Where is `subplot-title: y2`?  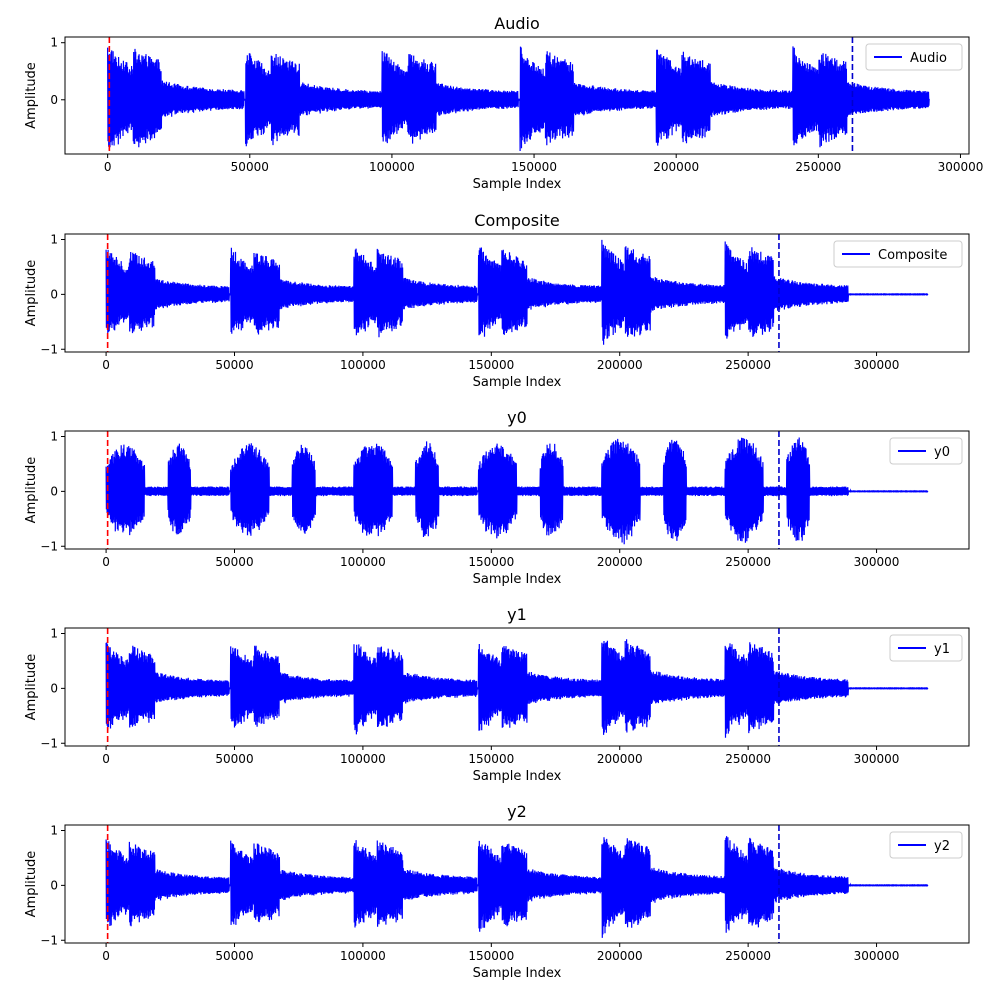 subplot-title: y2 is located at coordinates (517, 811).